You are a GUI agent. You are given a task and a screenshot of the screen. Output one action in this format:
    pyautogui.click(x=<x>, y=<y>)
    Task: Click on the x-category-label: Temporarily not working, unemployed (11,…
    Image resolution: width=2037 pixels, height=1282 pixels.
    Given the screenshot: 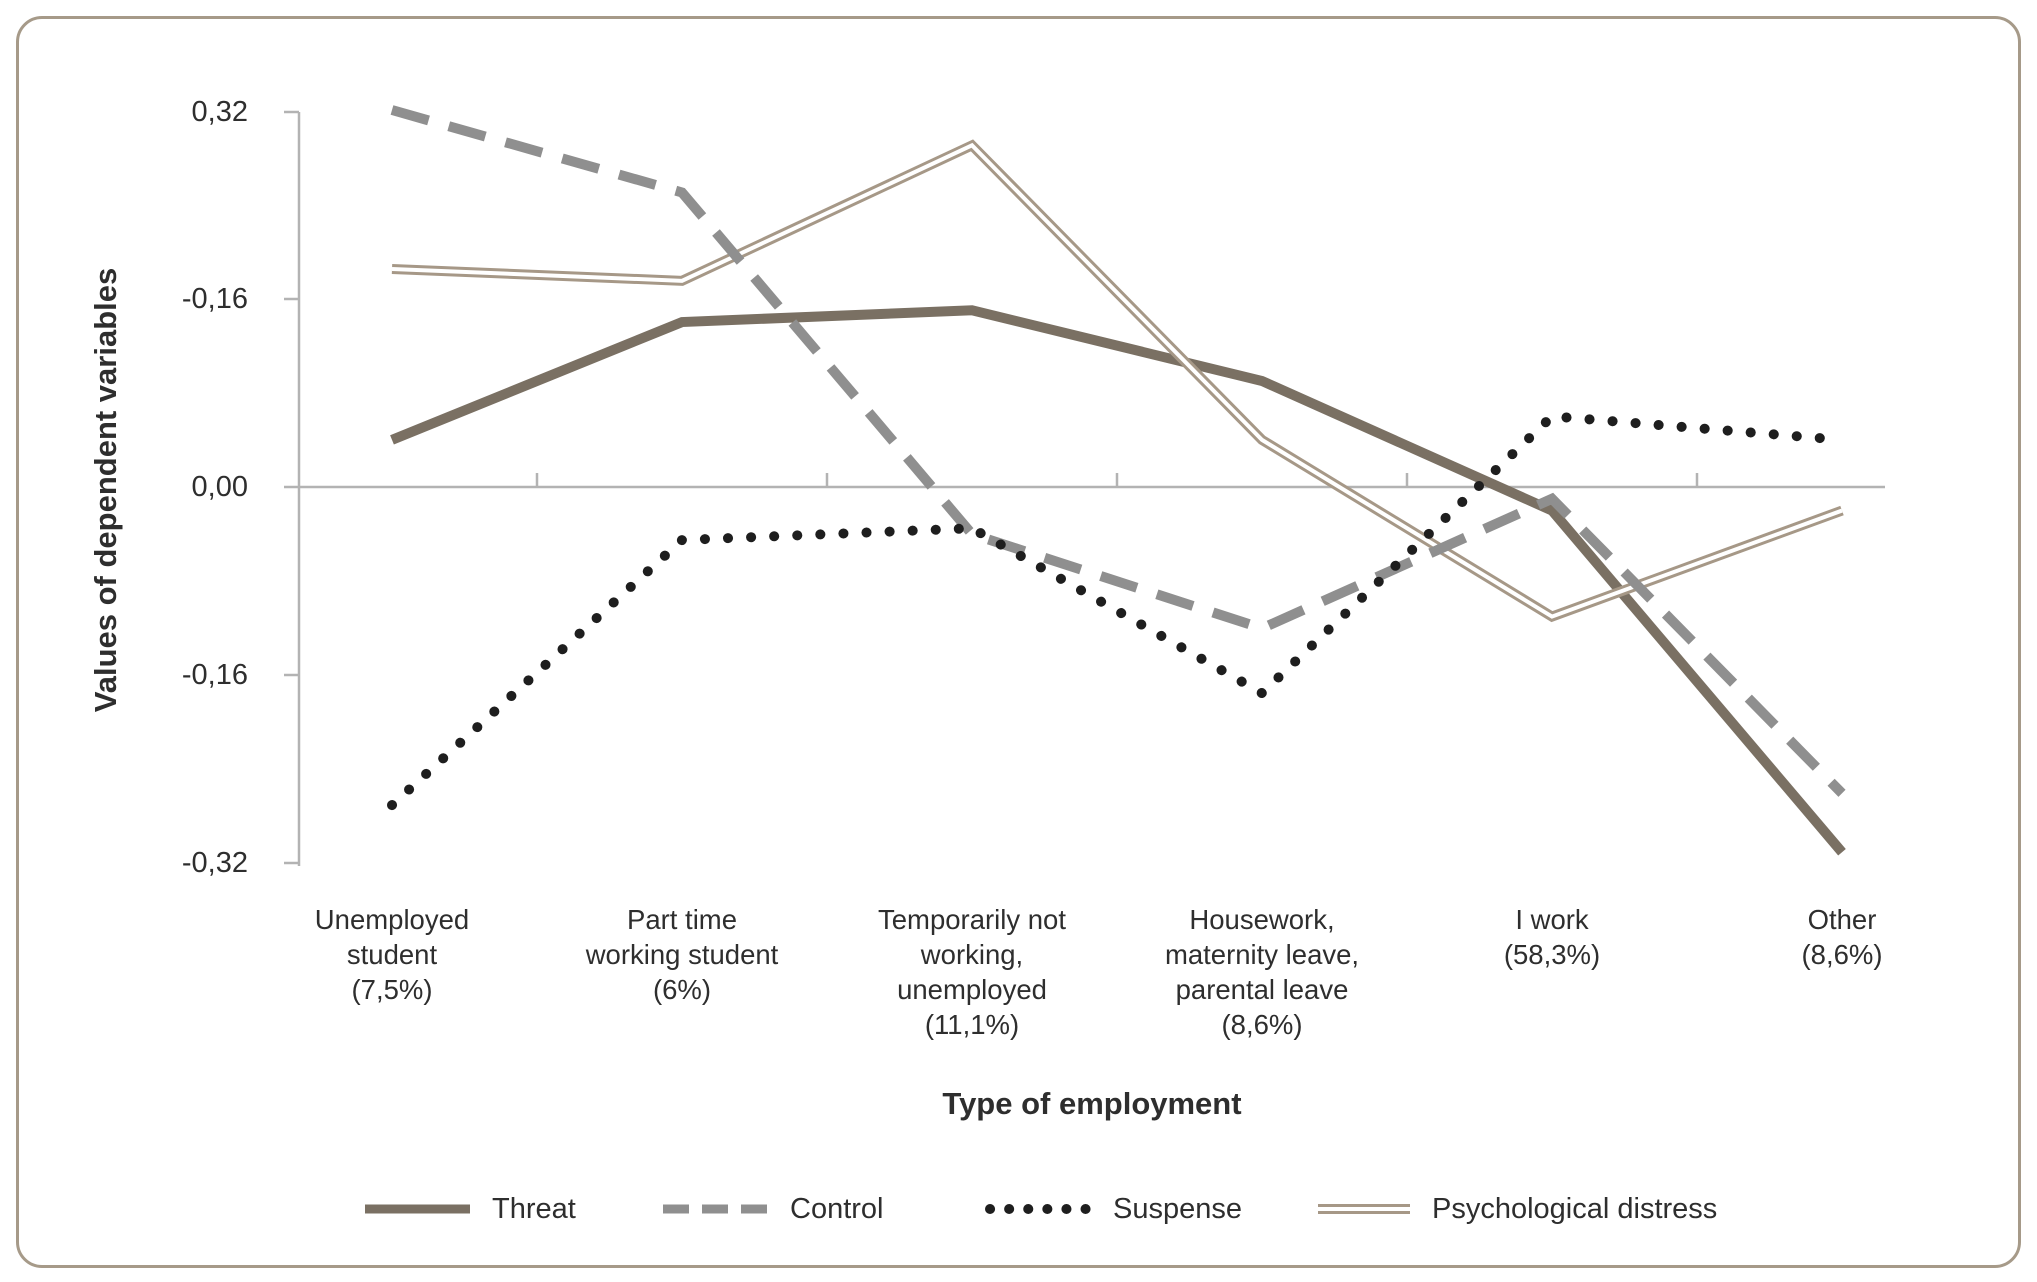 What is the action you would take?
    pyautogui.click(x=972, y=972)
    